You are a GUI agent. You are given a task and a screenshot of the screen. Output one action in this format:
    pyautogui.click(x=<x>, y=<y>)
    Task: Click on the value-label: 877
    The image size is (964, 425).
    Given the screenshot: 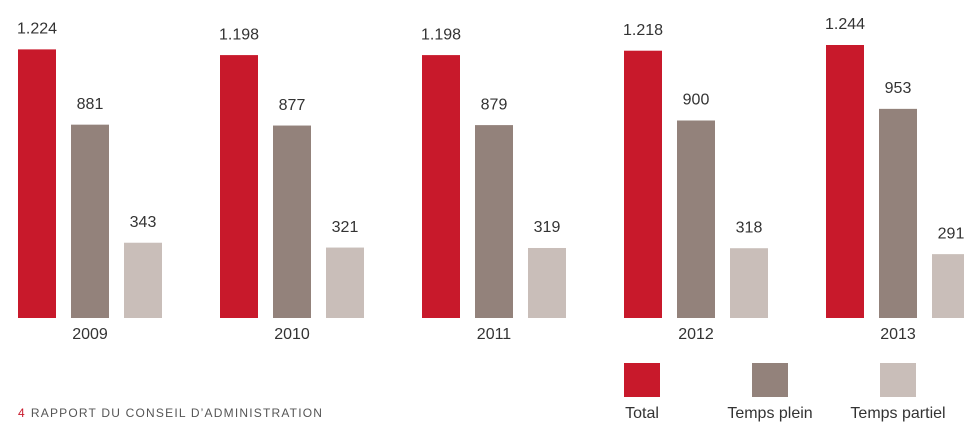 What is the action you would take?
    pyautogui.click(x=292, y=105)
    